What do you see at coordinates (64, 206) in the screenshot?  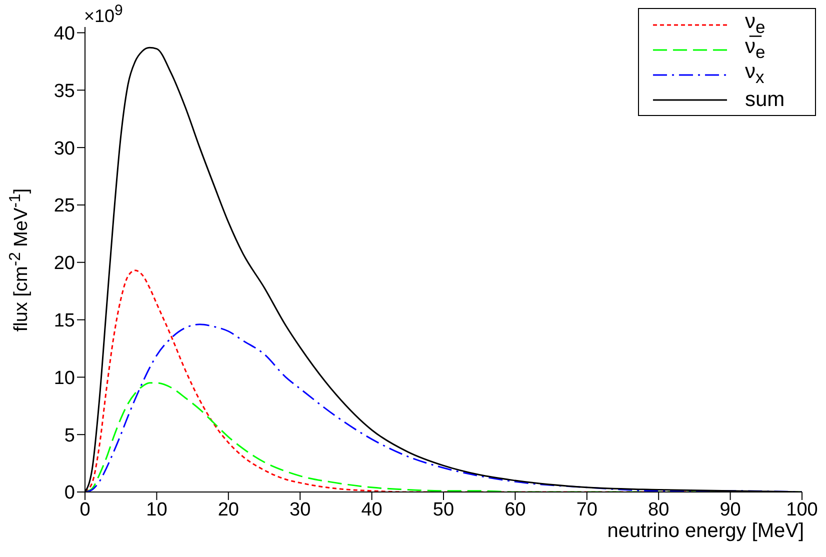 I see `y-tick-label: 25` at bounding box center [64, 206].